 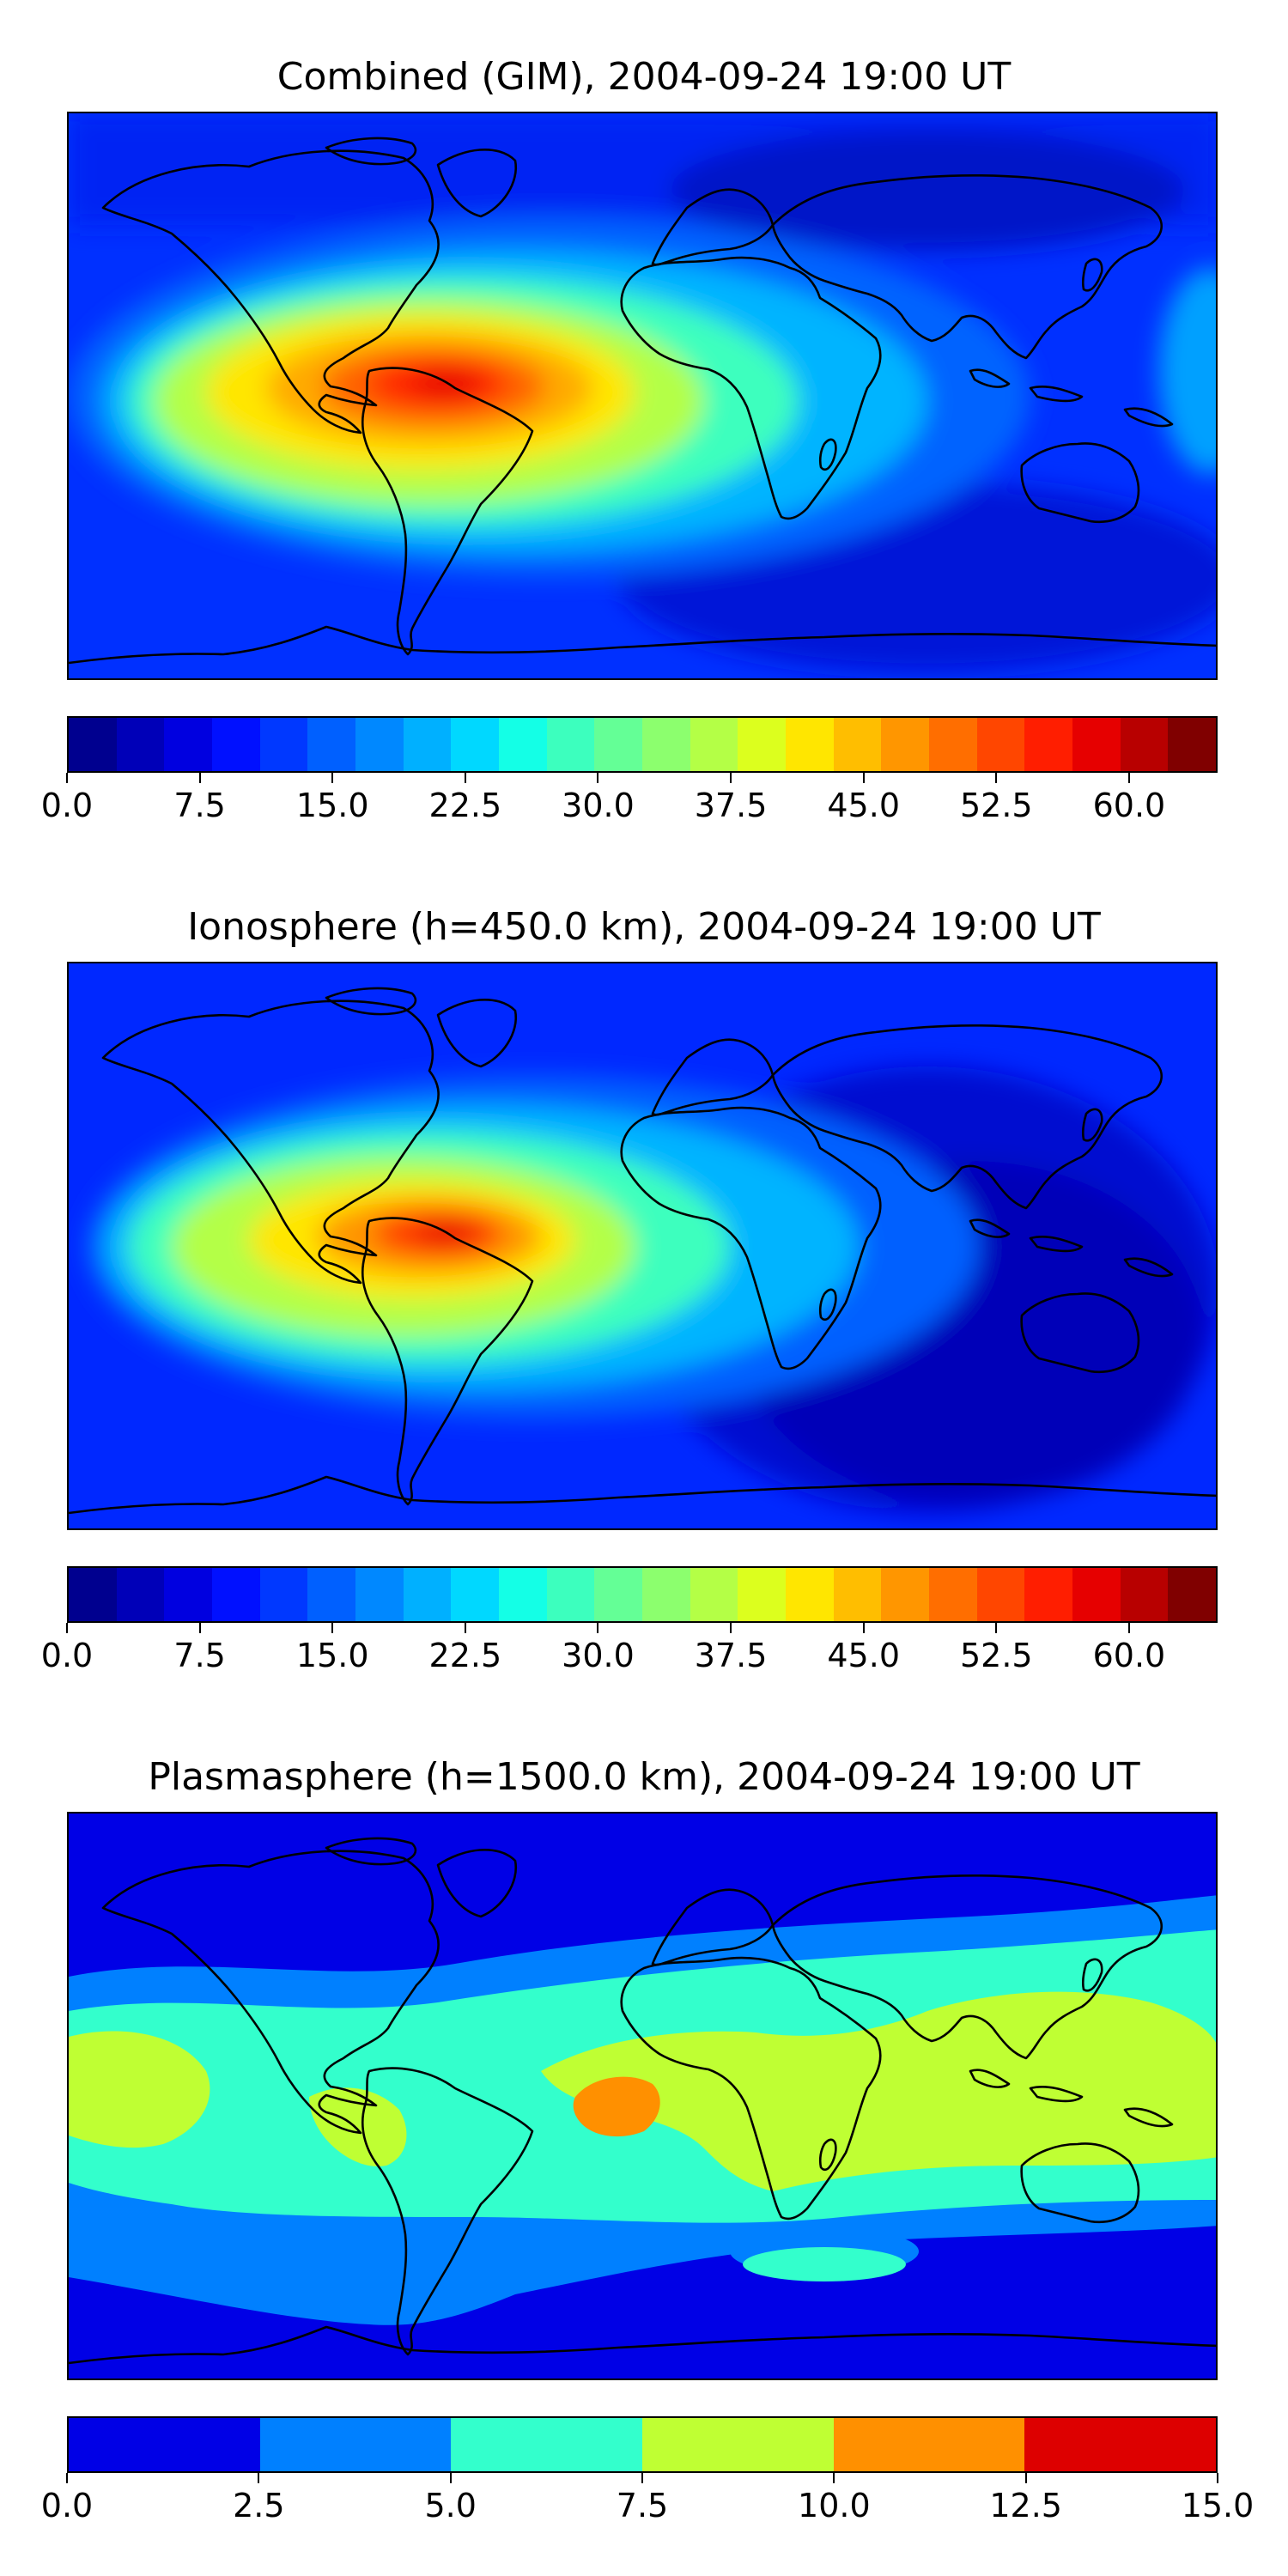 What do you see at coordinates (644, 77) in the screenshot?
I see `map-title-combined: Combined (GIM), 2004-09-24 19:00 UT` at bounding box center [644, 77].